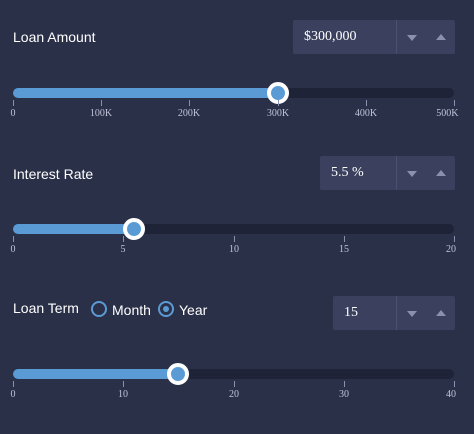 The height and width of the screenshot is (434, 474). Describe the element at coordinates (53, 174) in the screenshot. I see `interest-rate-label: Interest Rate` at that location.